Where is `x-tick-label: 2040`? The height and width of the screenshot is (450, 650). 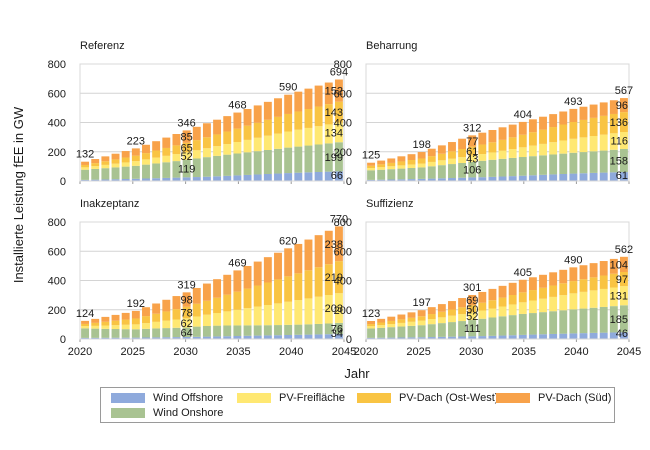 x-tick-label: 2040 is located at coordinates (291, 352).